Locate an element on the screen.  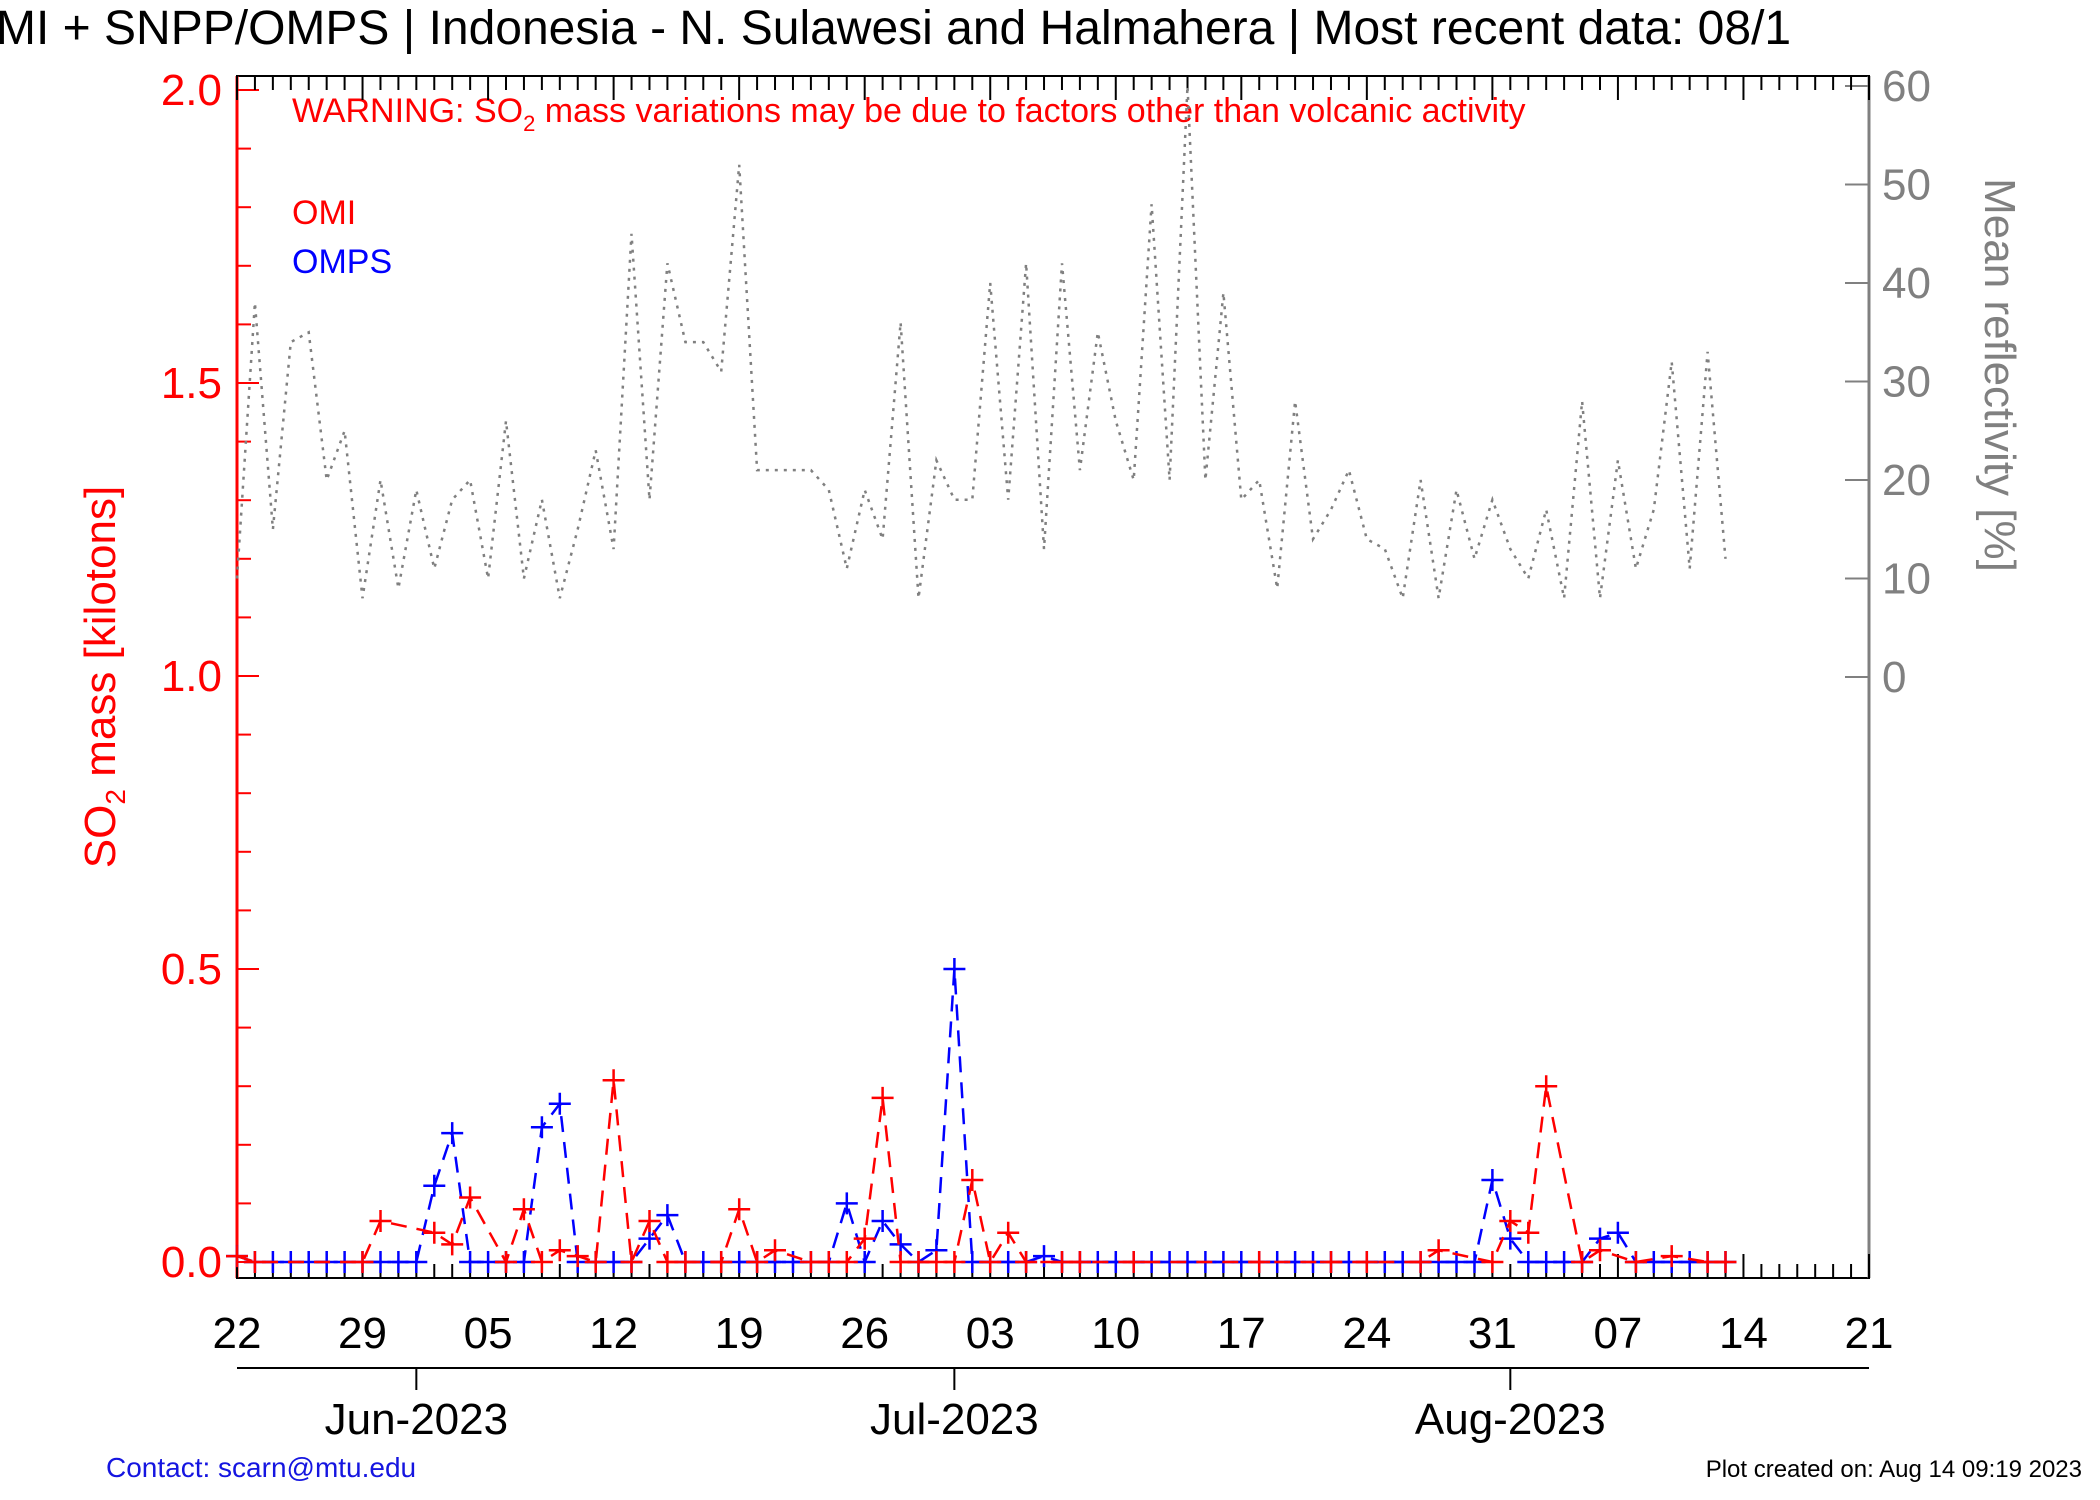
legend-omi: OMI is located at coordinates (324, 213).